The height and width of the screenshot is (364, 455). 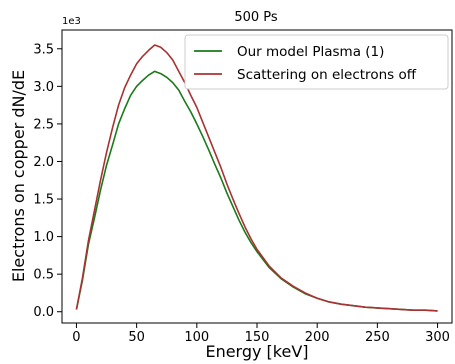 I want to click on legend-label-series-2: Scattering on electrons off, so click(x=327, y=75).